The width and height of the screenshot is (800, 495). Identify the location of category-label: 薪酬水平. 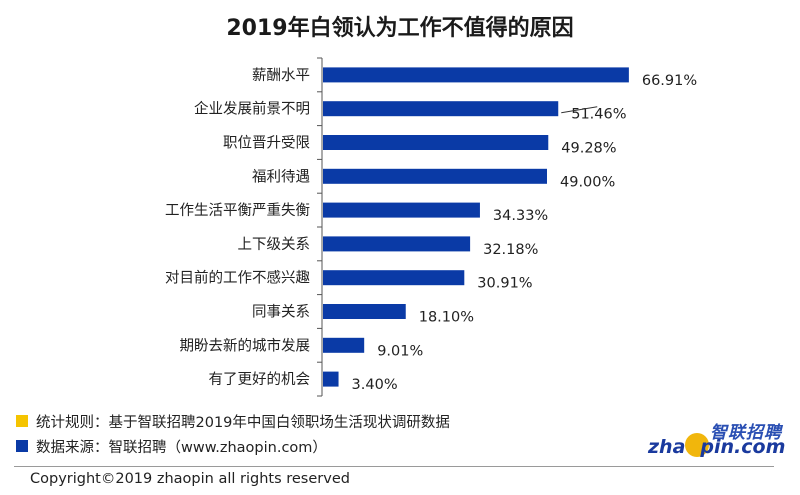
(281, 75).